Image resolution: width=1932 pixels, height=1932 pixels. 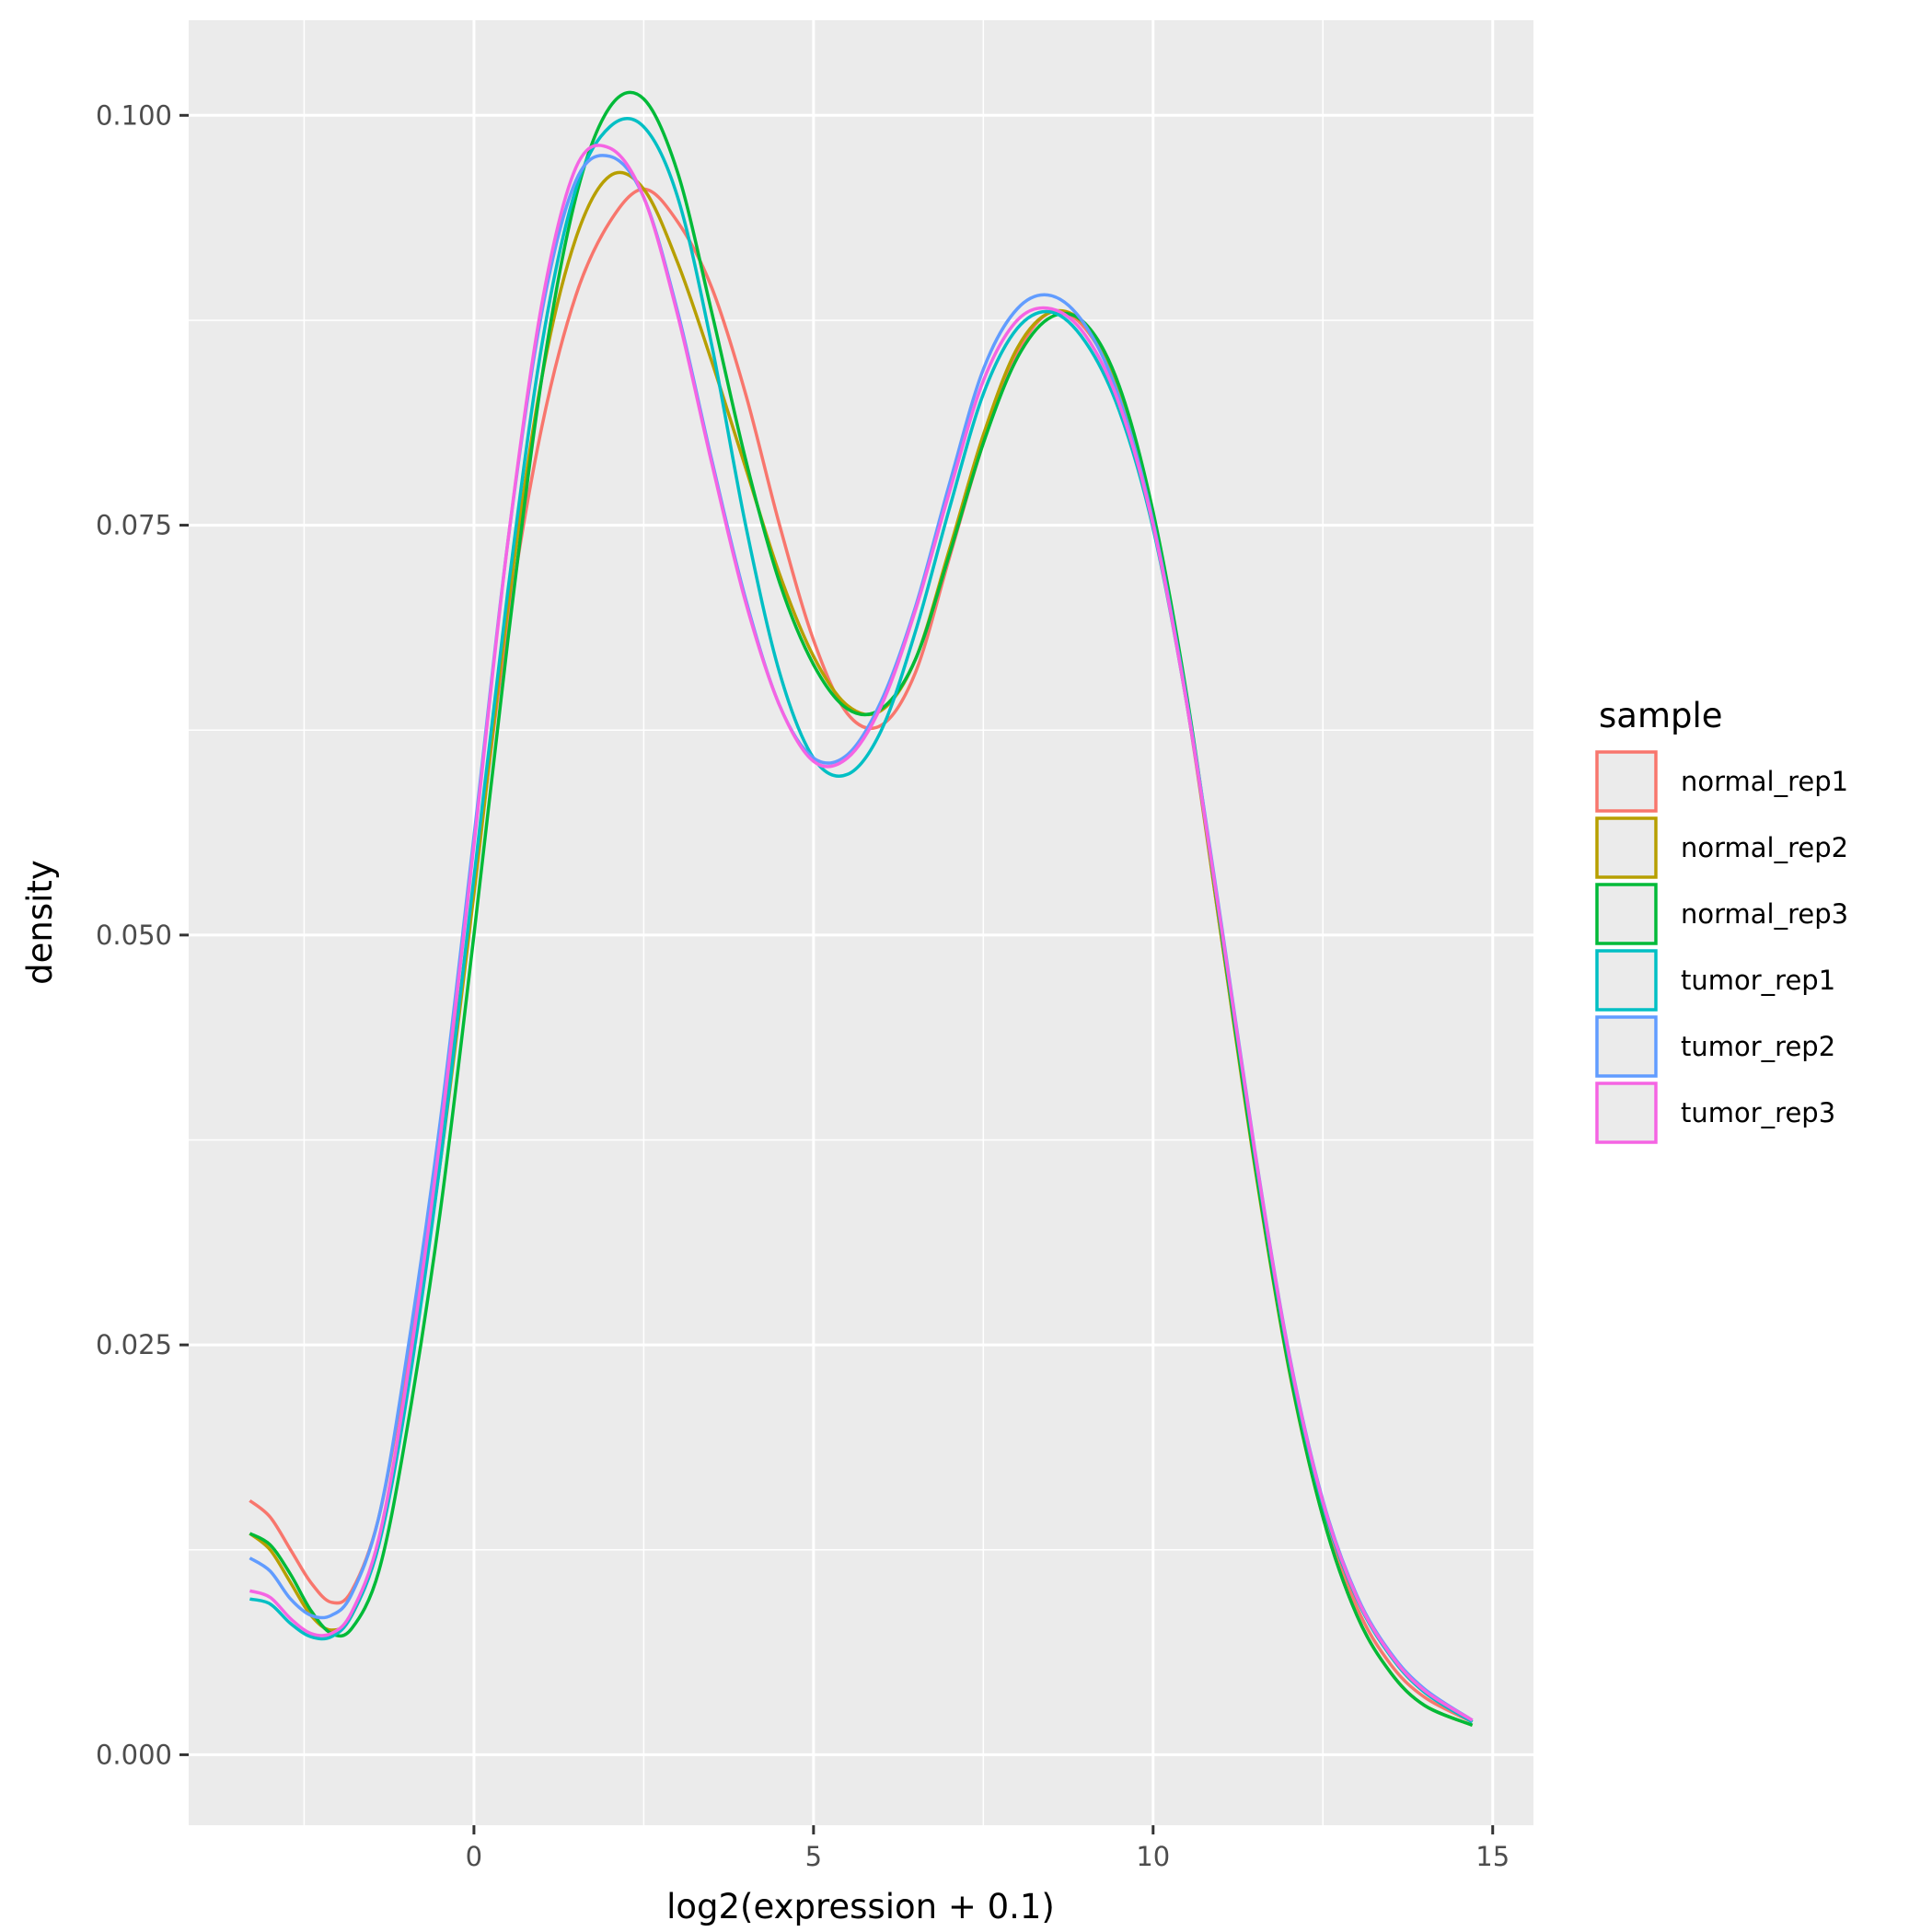 I want to click on legend-key-tumor-rep3, so click(x=1627, y=1113).